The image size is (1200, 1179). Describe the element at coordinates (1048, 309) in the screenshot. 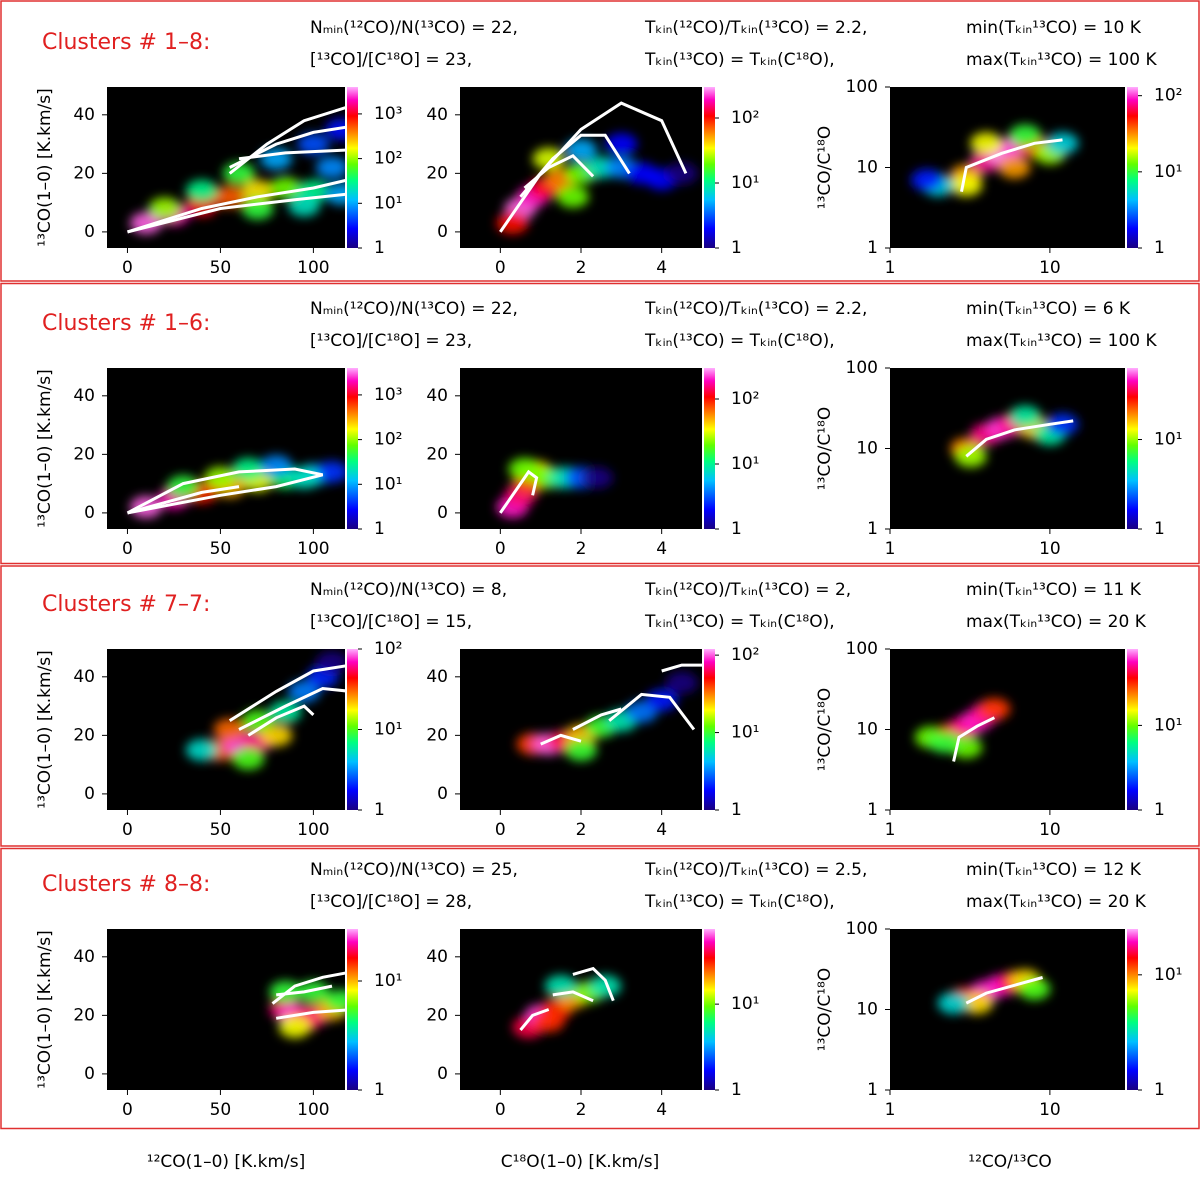

I see `row-param: min(Tₖᵢₙ¹³CO) = 6 K` at that location.